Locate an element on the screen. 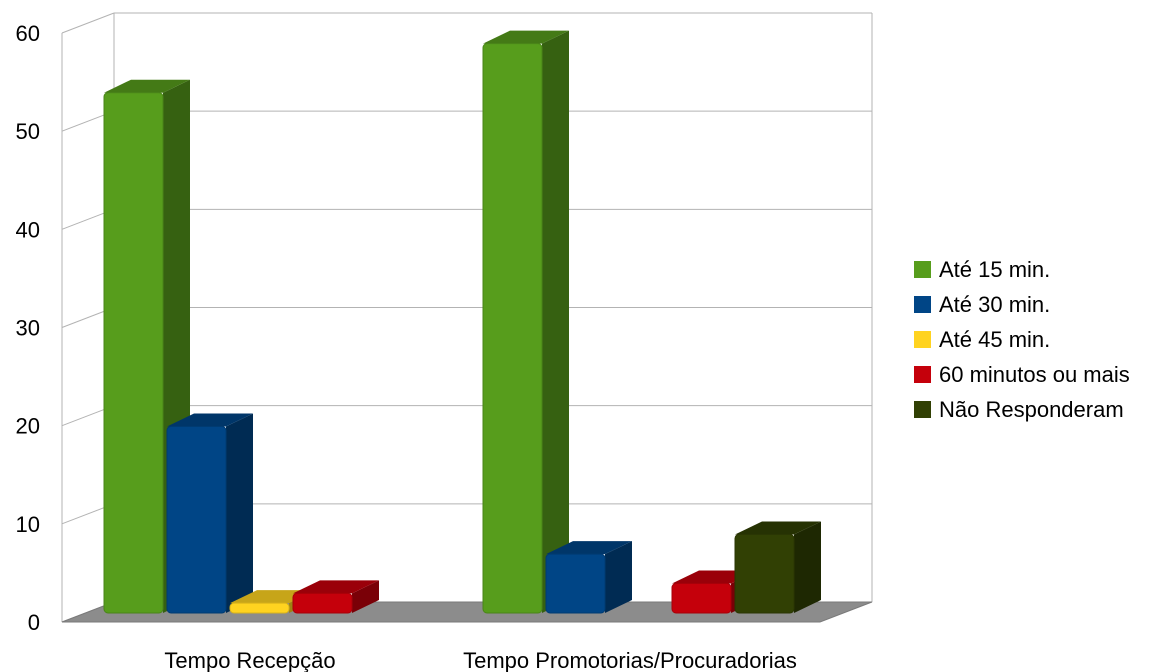 The width and height of the screenshot is (1175, 672). y-tick-label: 10 is located at coordinates (28, 524).